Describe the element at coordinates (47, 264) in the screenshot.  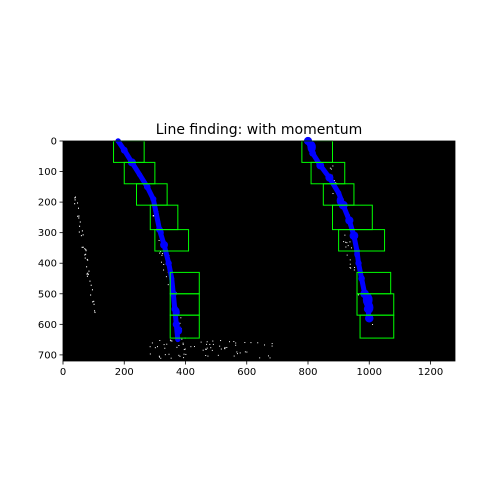
I see `y-tick-label: 400` at that location.